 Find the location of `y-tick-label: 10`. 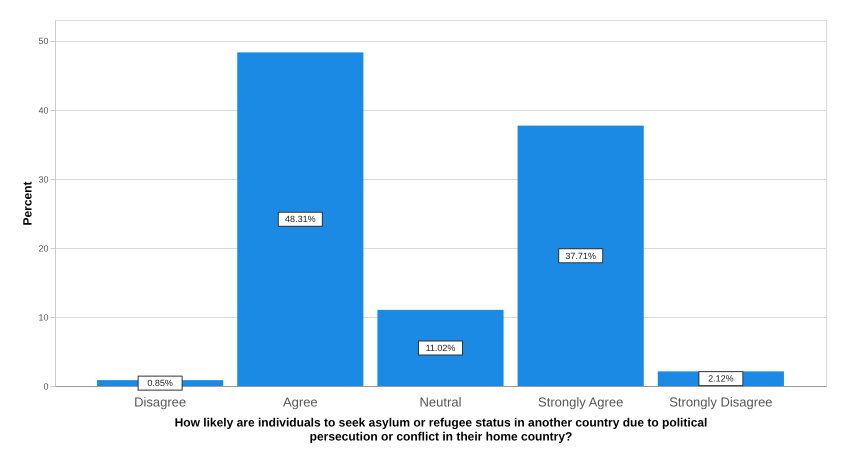

y-tick-label: 10 is located at coordinates (43, 317).